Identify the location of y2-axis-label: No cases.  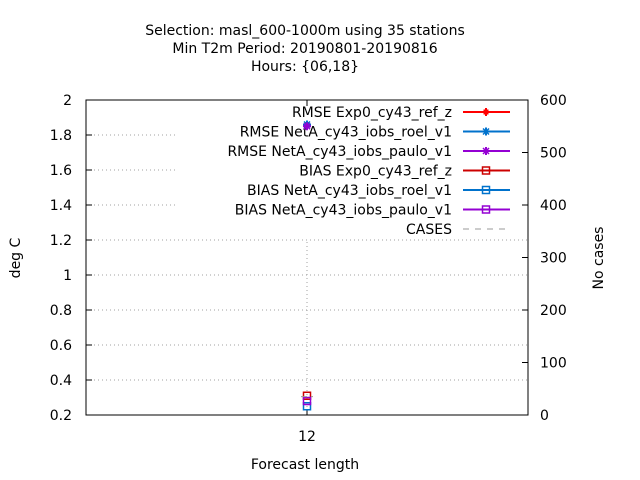
(599, 258).